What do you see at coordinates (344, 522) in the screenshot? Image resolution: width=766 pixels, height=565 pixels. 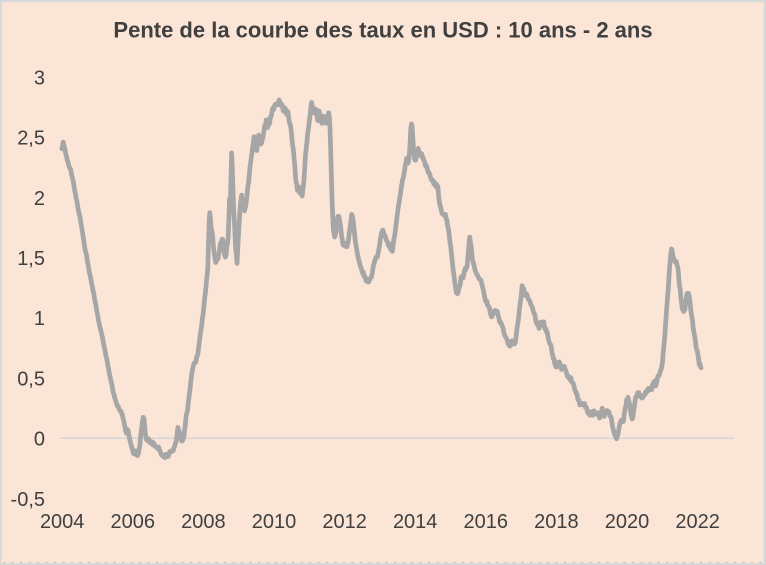 I see `svg-text: 2012` at bounding box center [344, 522].